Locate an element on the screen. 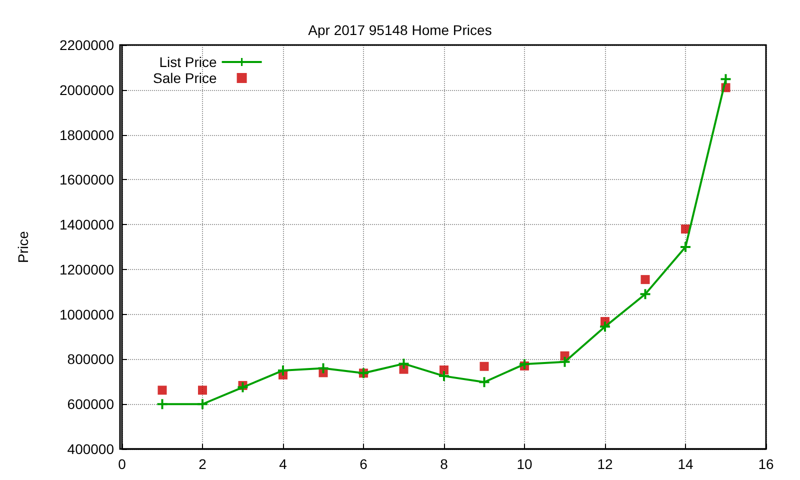 The image size is (800, 480). x-tick-label: 2 is located at coordinates (202, 464).